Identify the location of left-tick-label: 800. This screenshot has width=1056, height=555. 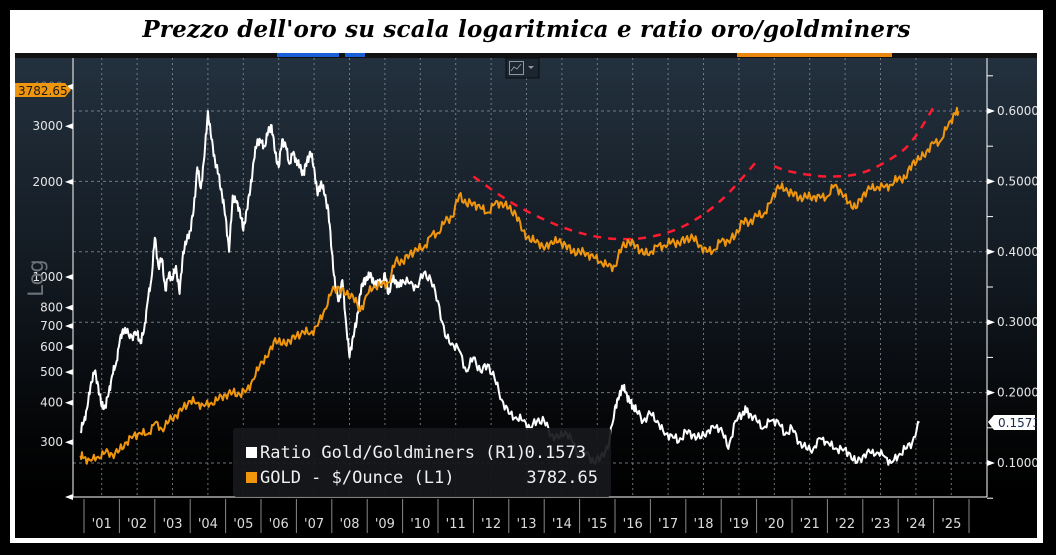
(51, 308).